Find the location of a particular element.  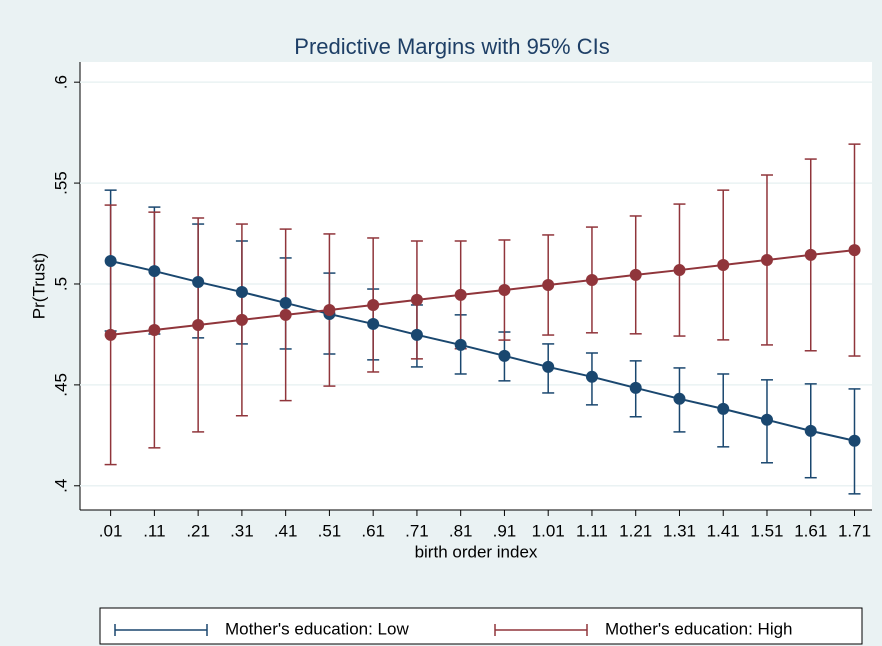

x-tick-label: .51 is located at coordinates (330, 530).